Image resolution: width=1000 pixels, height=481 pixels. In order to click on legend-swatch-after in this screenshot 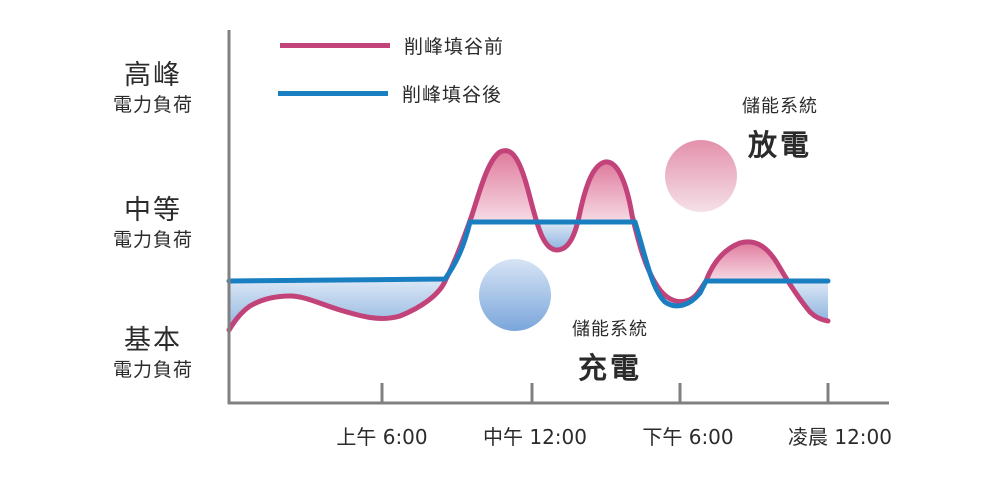, I will do `click(333, 93)`.